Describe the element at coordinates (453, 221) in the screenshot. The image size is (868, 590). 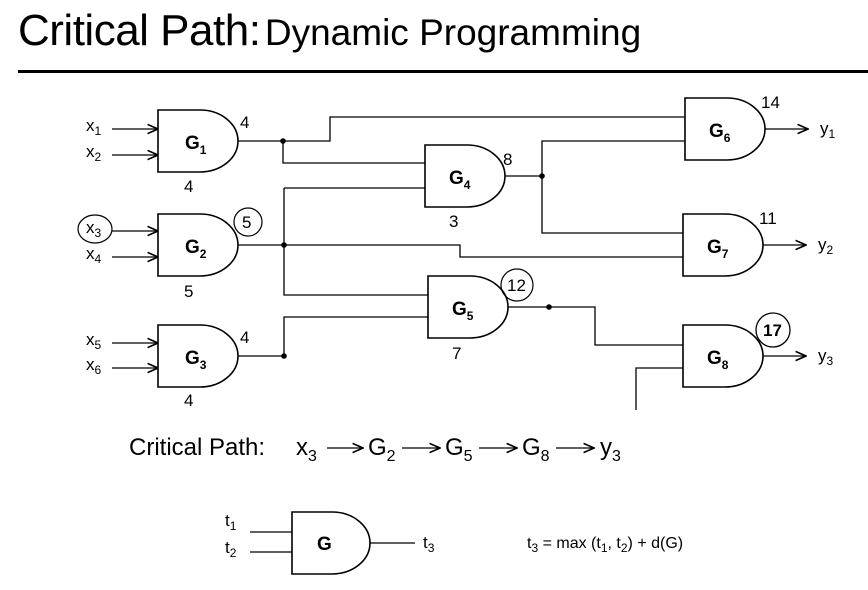
I see `delay-g4: 3` at that location.